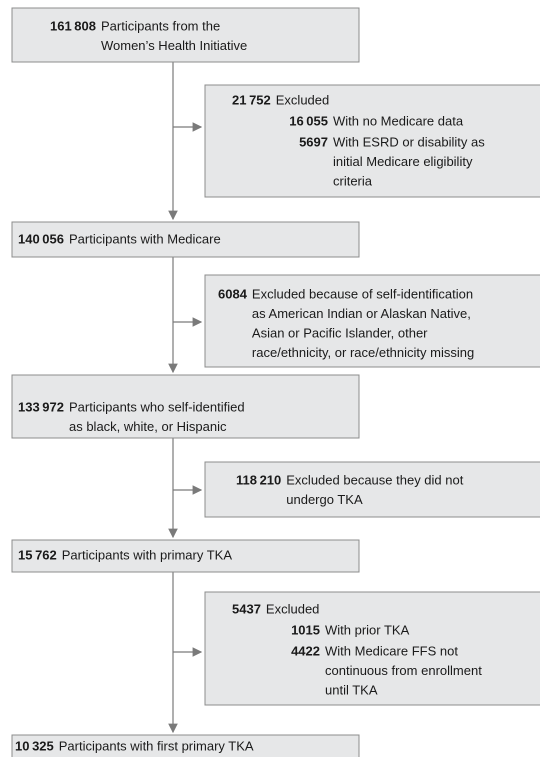 This screenshot has height=762, width=540. Describe the element at coordinates (361, 313) in the screenshot. I see `exclusion-label: as American Indian or Alaskan Native,` at that location.